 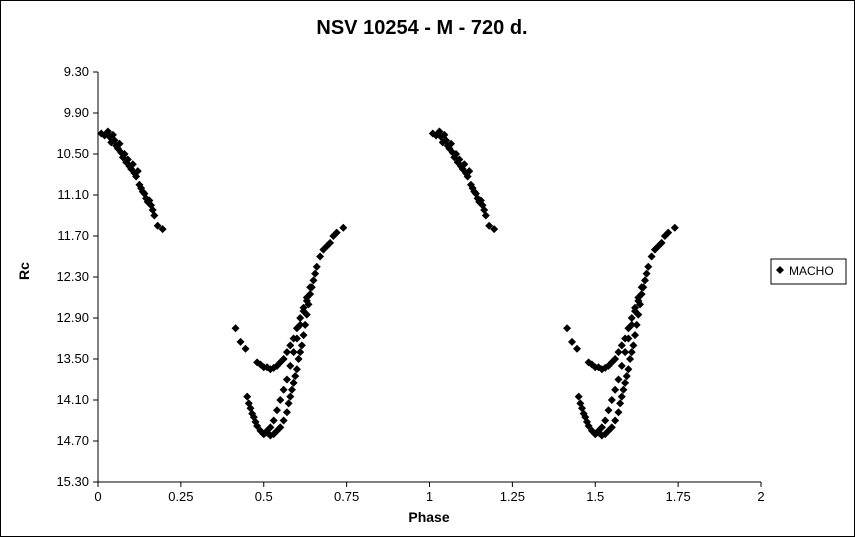 What do you see at coordinates (428, 517) in the screenshot?
I see `x-axis-title: Phase` at bounding box center [428, 517].